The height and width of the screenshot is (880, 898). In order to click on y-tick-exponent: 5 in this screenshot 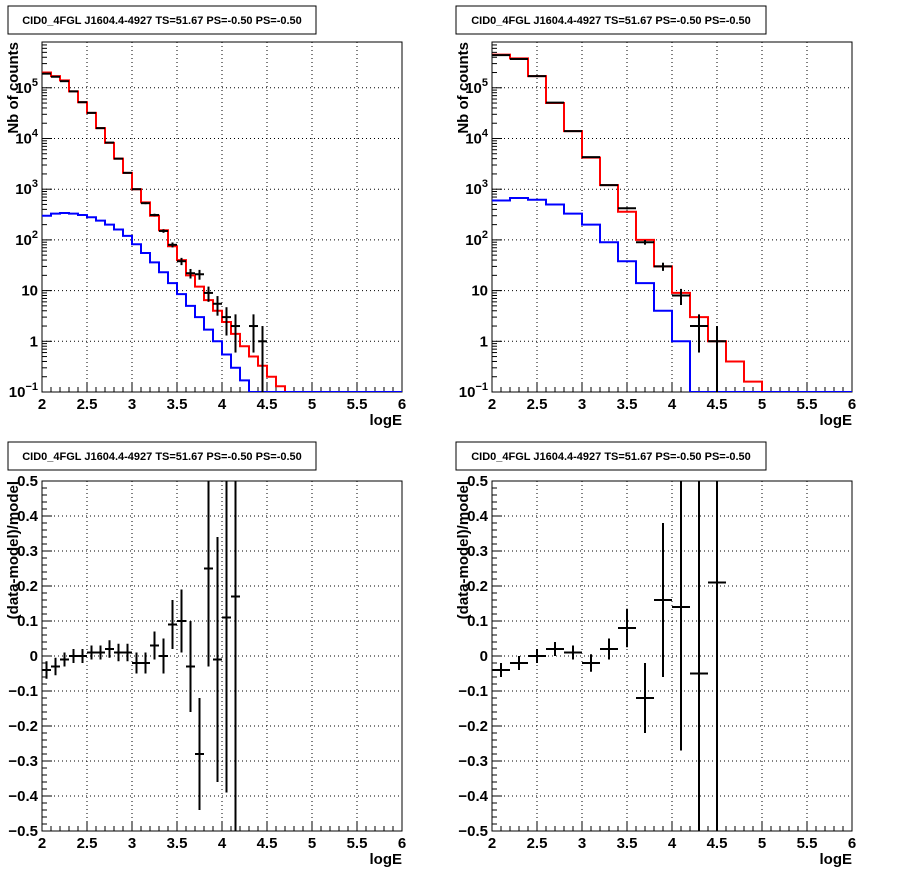, I will do `click(35, 83)`.